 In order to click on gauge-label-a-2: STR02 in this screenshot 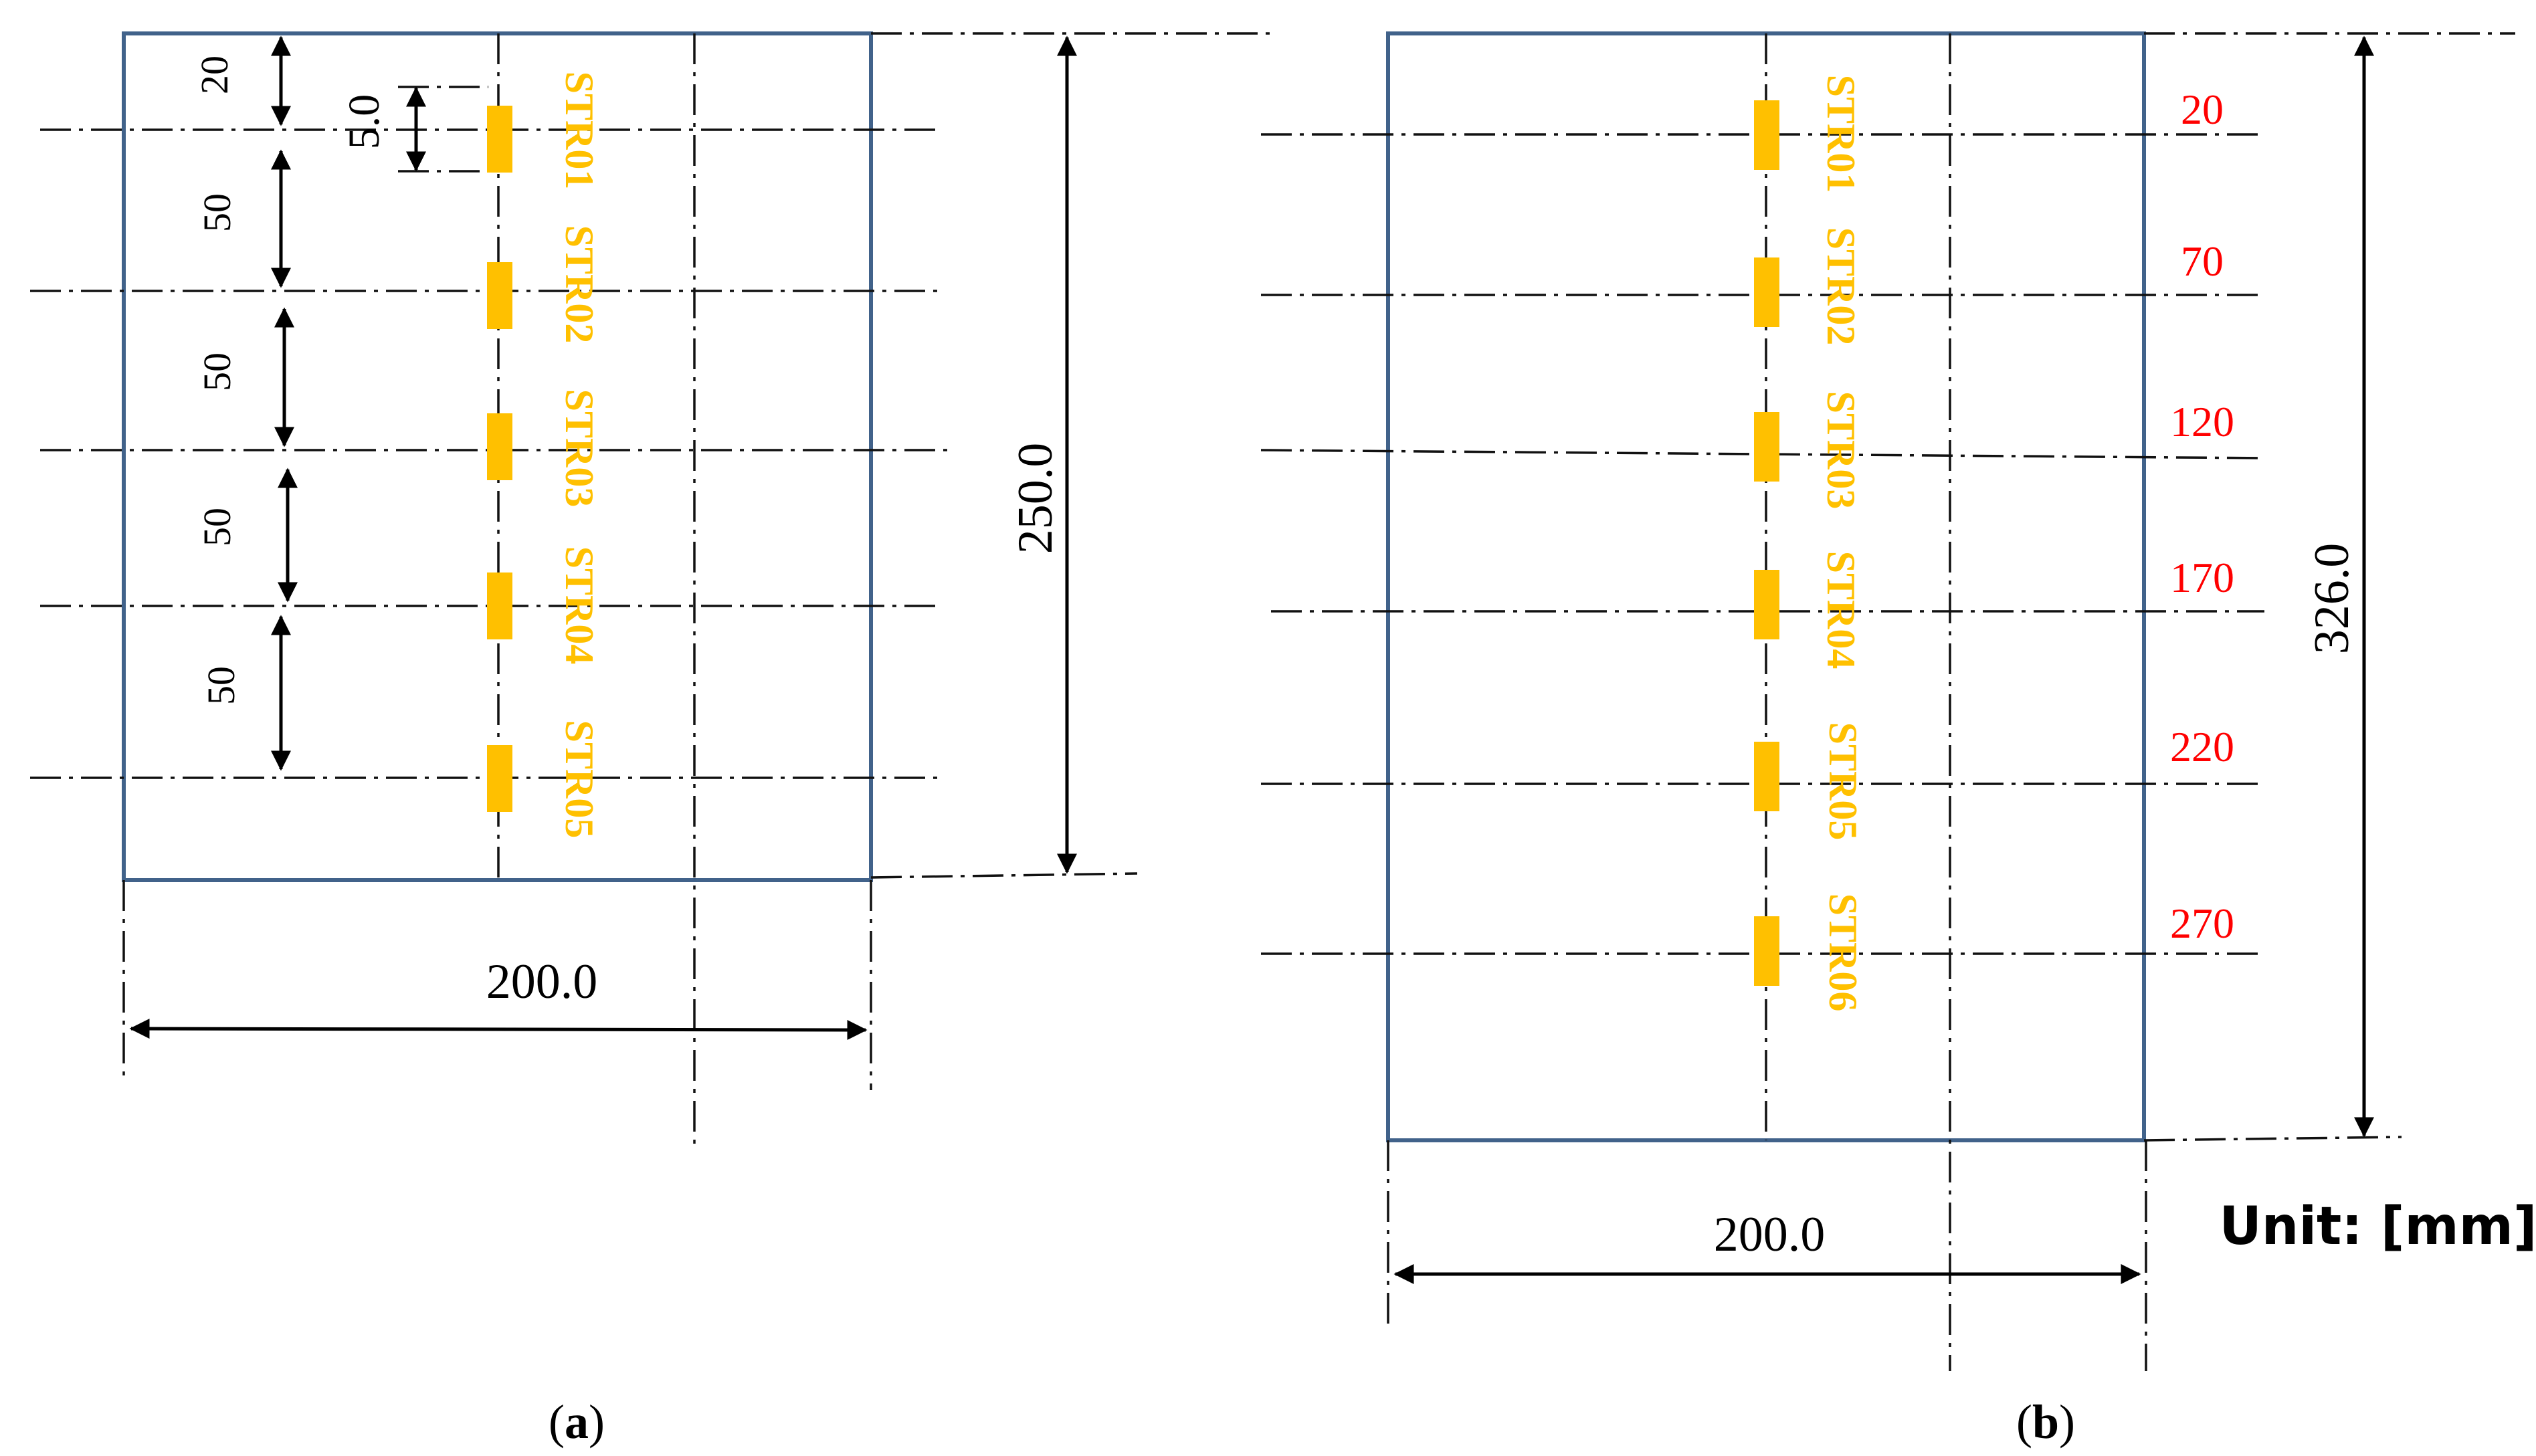, I will do `click(579, 284)`.